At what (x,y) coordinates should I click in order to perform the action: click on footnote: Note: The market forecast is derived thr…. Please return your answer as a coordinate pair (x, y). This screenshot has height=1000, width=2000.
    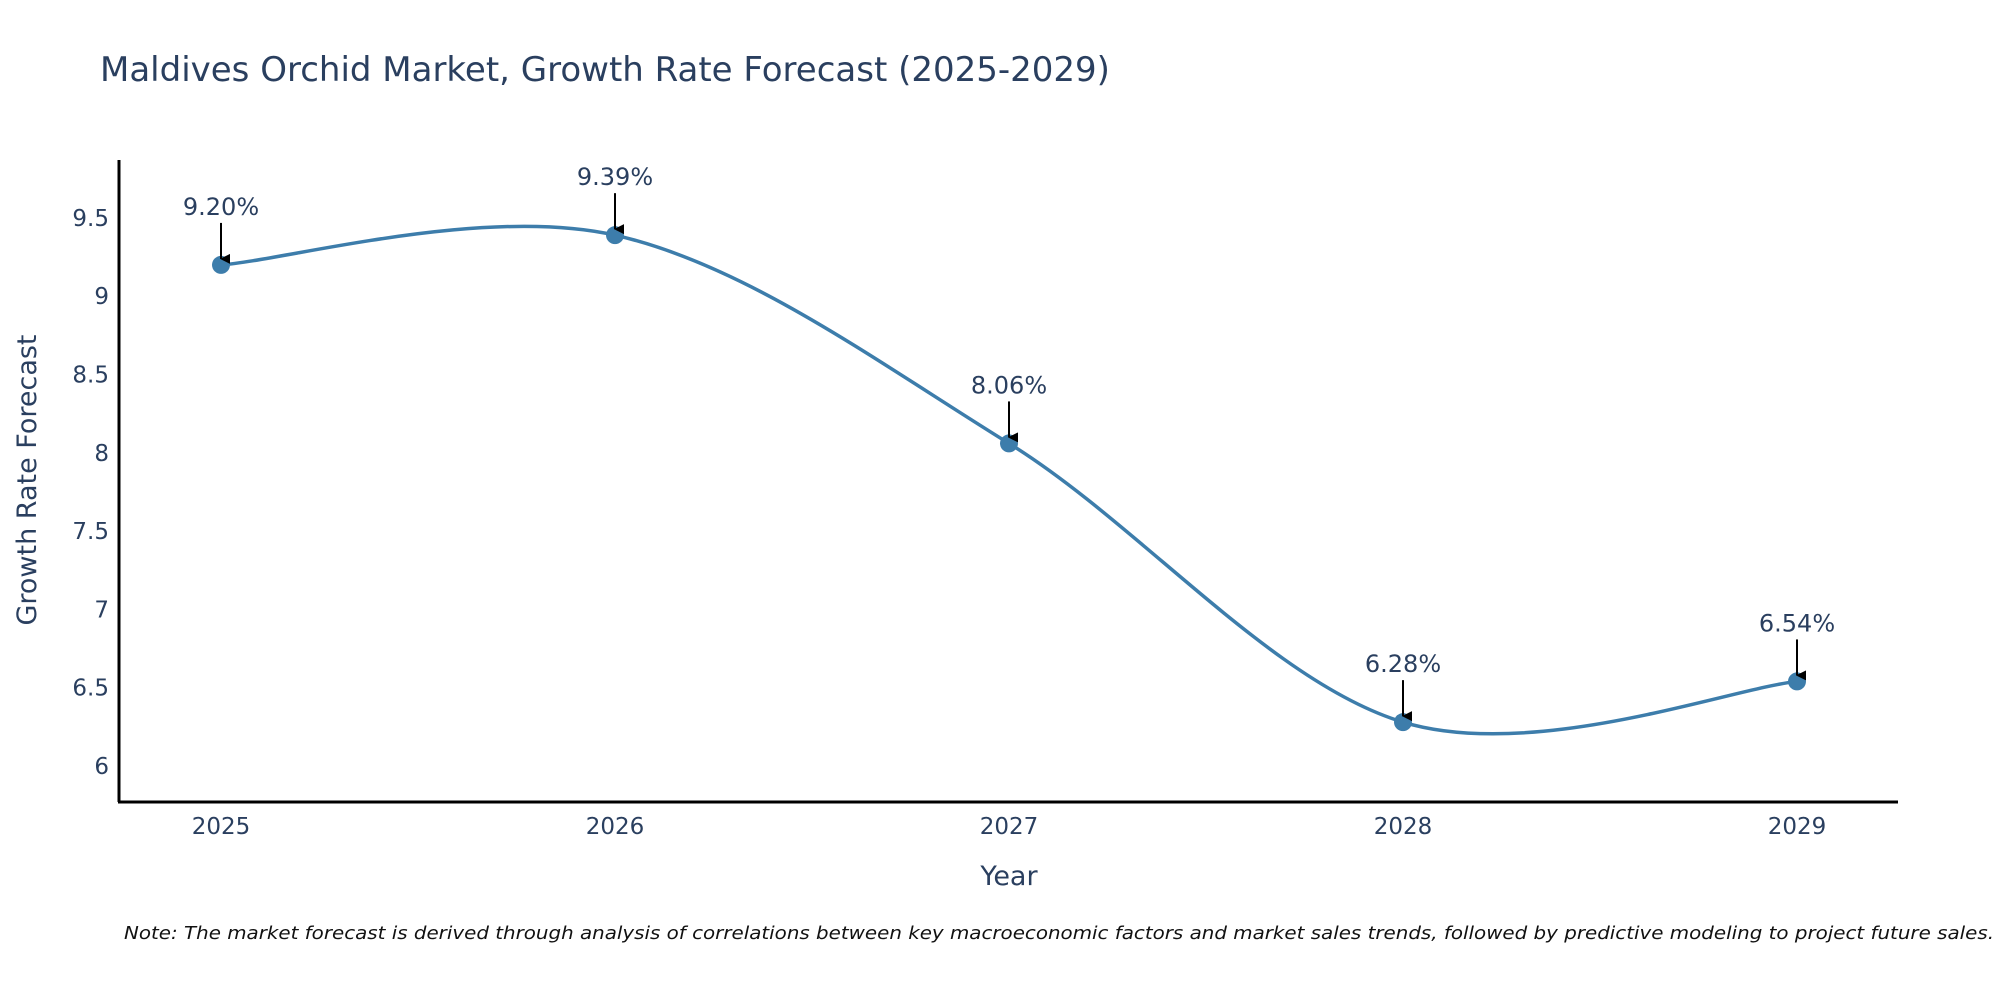
    Looking at the image, I should click on (1059, 933).